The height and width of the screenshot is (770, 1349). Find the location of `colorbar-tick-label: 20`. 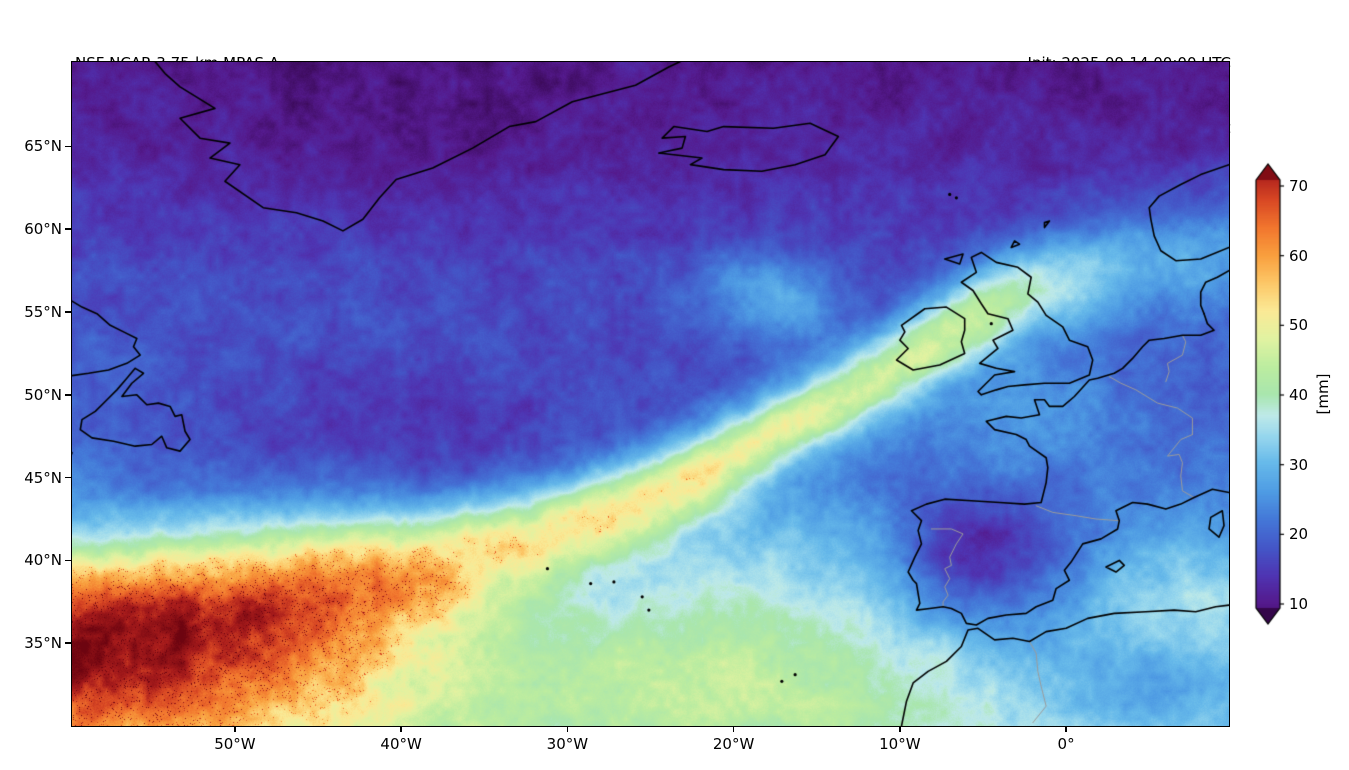

colorbar-tick-label: 20 is located at coordinates (1299, 534).